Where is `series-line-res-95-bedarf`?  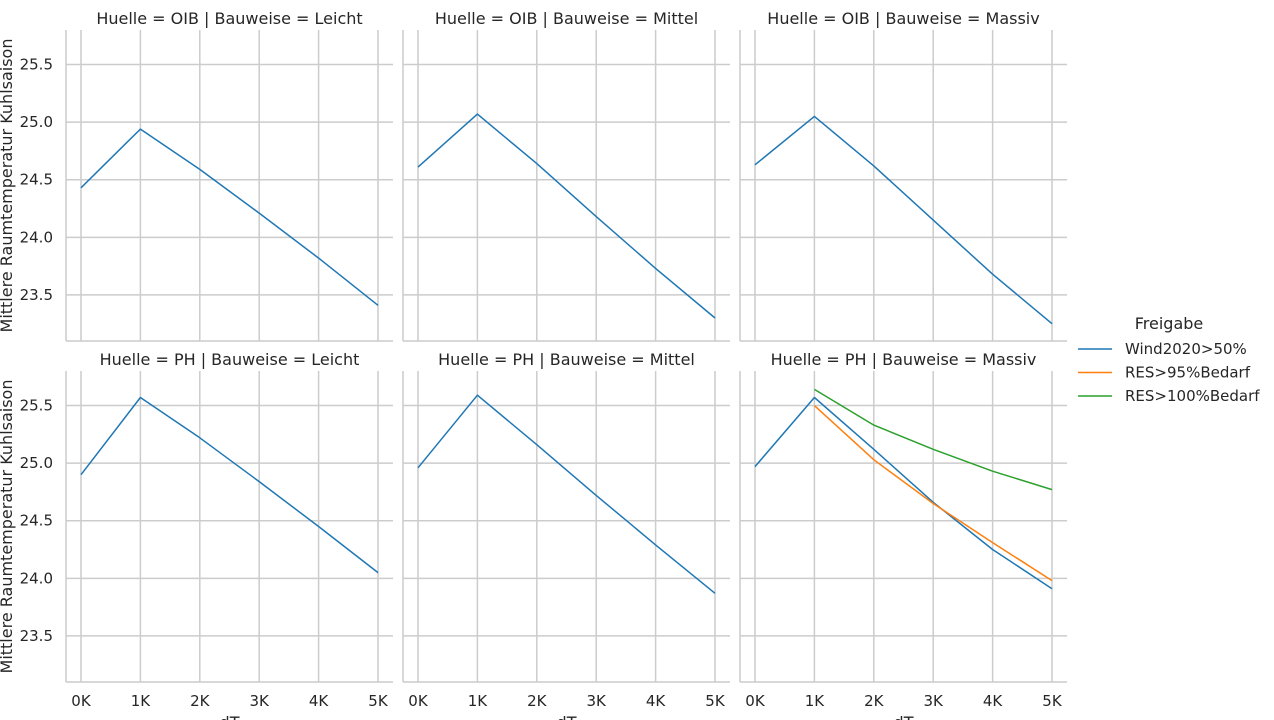 series-line-res-95-bedarf is located at coordinates (933, 493).